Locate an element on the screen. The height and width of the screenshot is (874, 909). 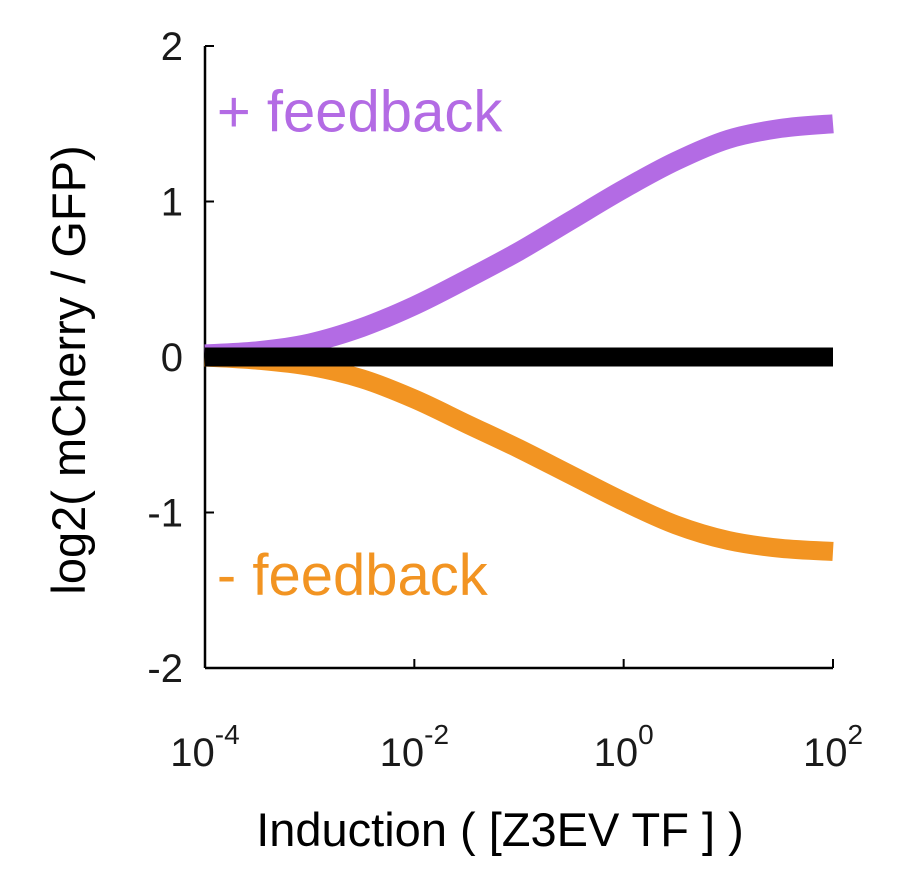
x-tick-label: 10⁻² is located at coordinates (414, 747).